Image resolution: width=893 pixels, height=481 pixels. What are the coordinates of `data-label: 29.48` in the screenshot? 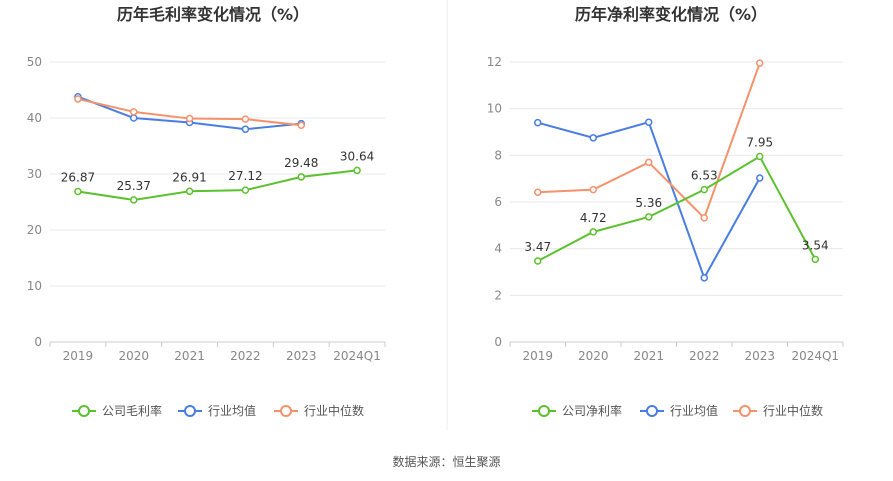 It's located at (301, 163).